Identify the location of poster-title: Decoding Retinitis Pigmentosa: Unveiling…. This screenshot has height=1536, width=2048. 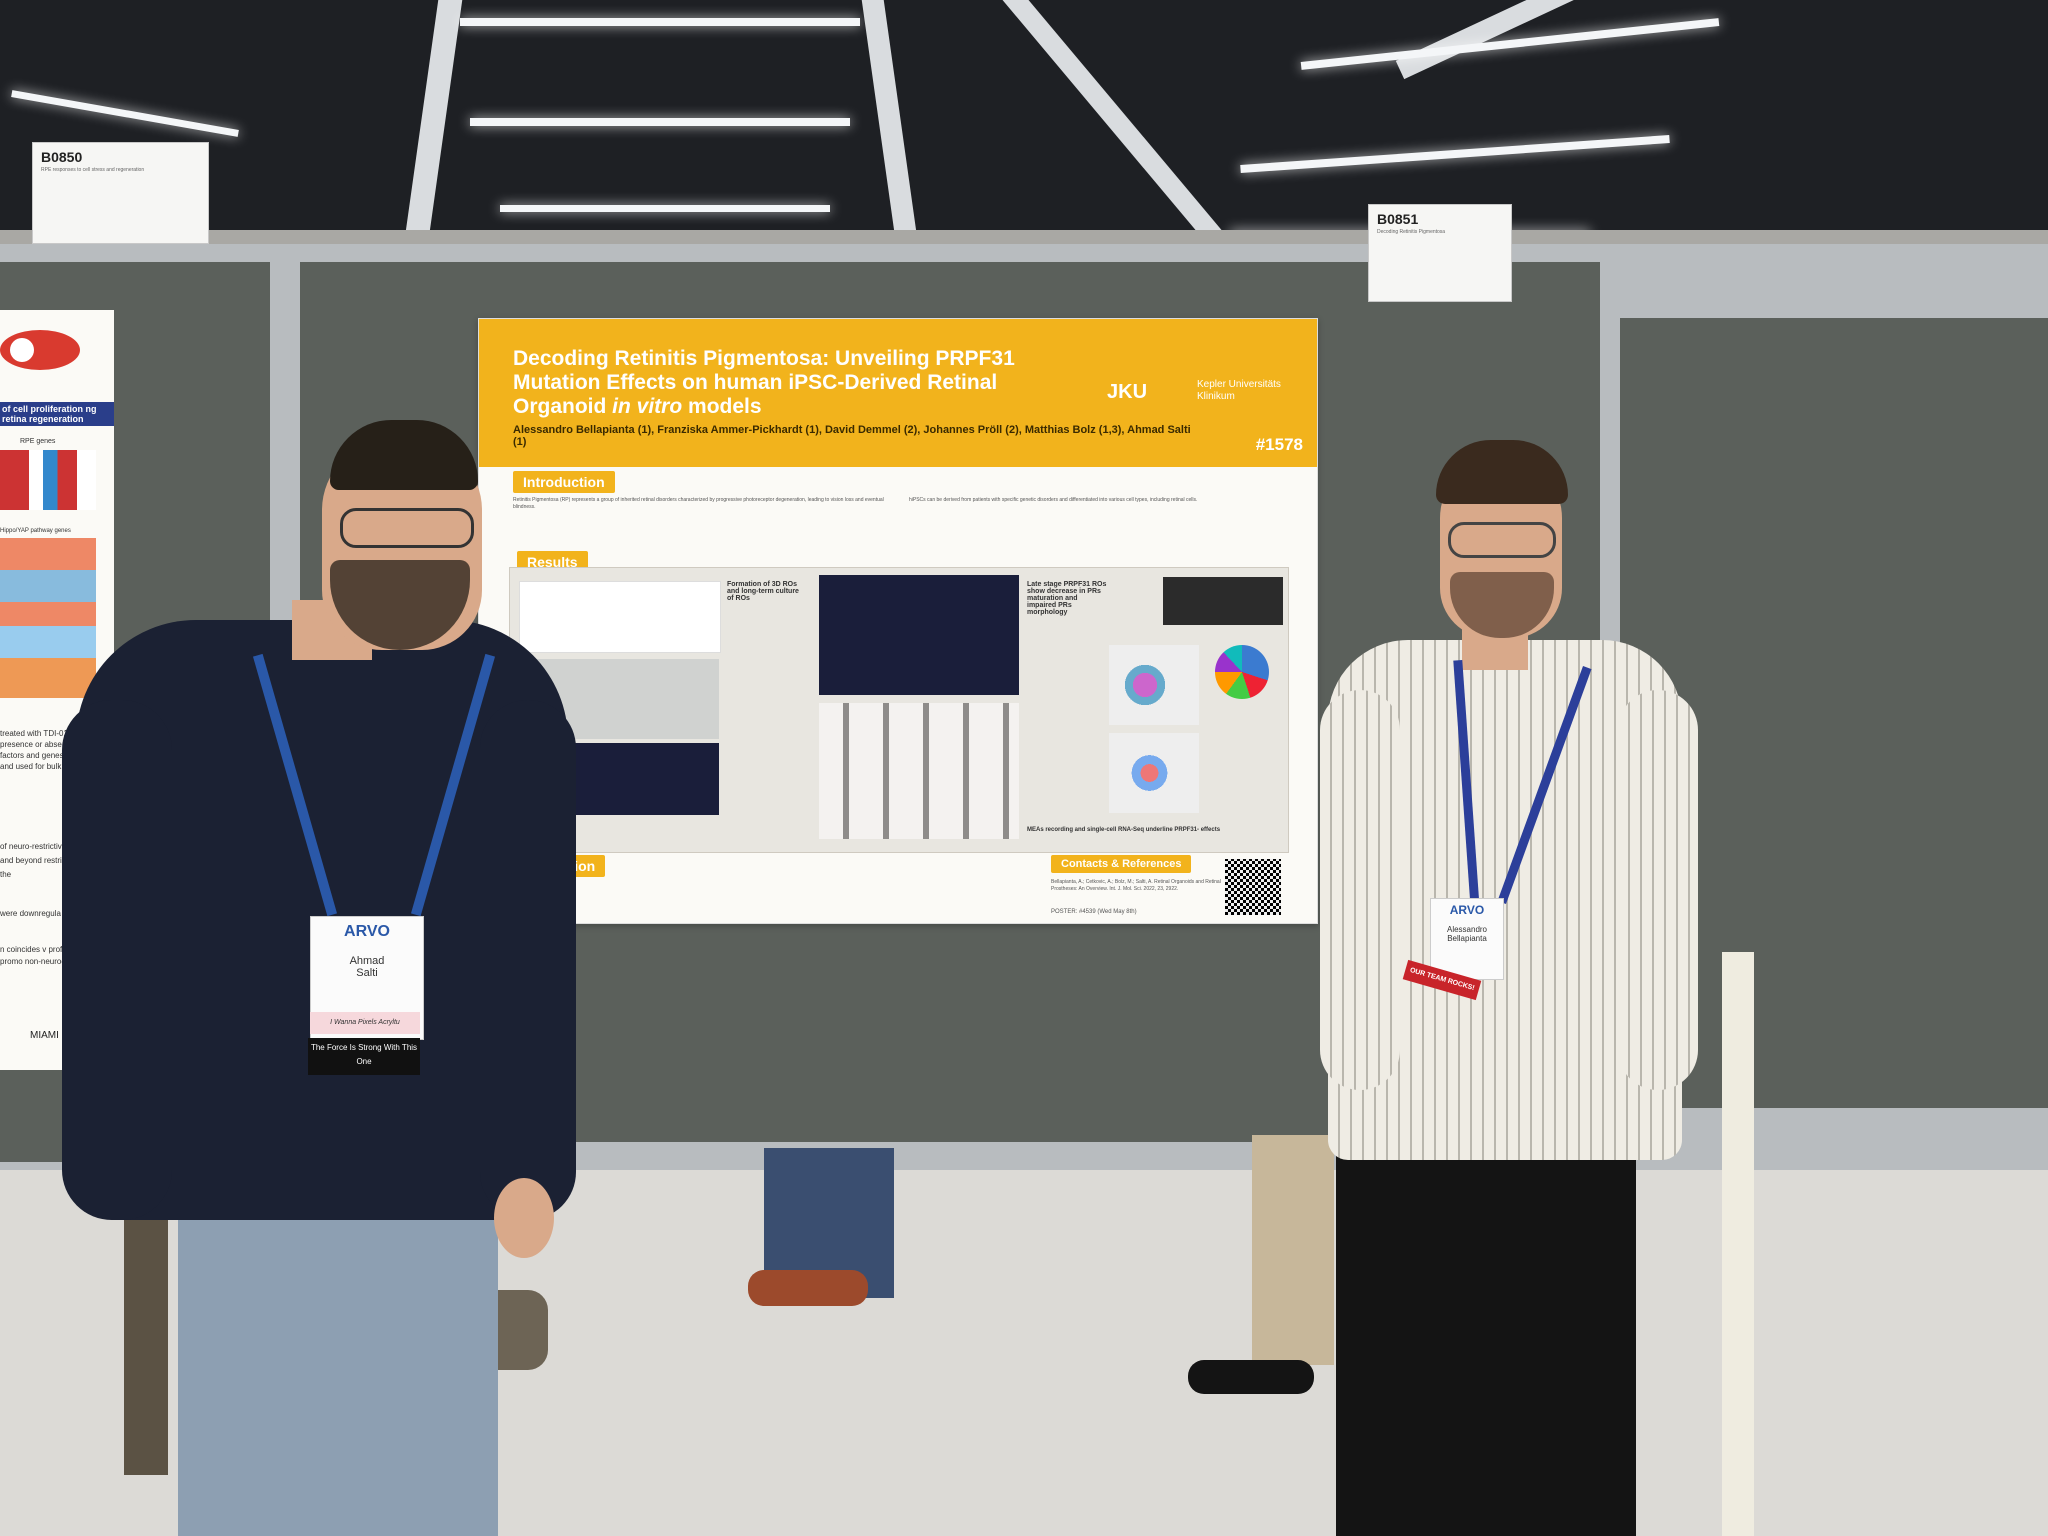
(793, 383).